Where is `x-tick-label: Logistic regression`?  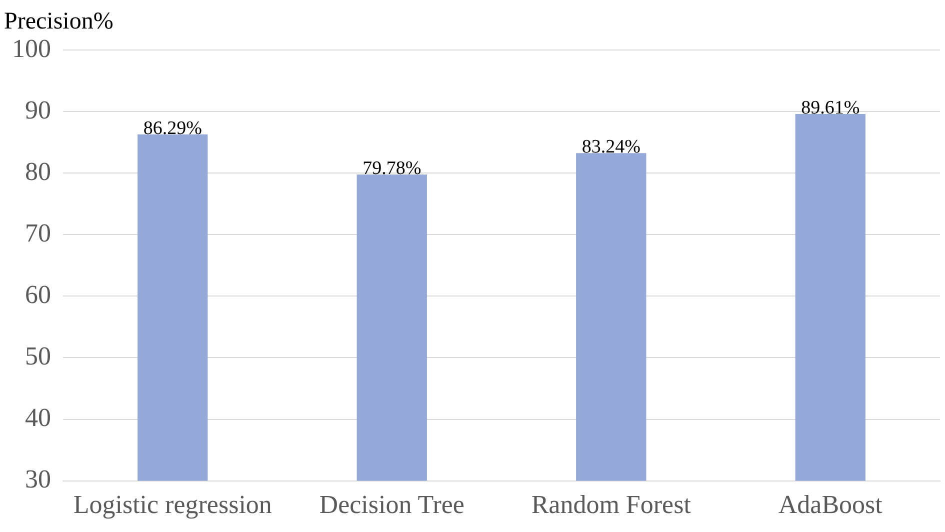
x-tick-label: Logistic regression is located at coordinates (172, 505).